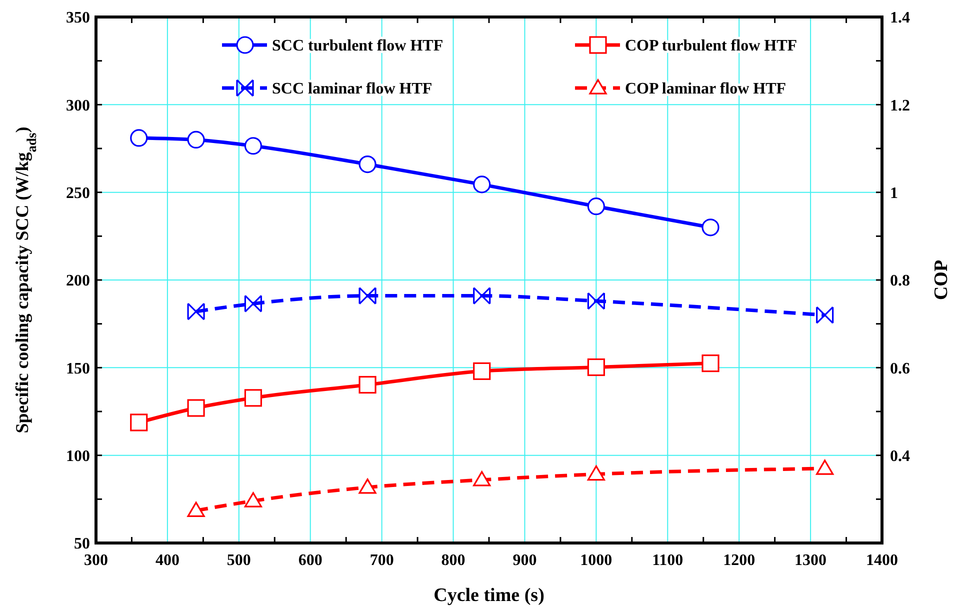  I want to click on x-tick-label: 1000, so click(596, 560).